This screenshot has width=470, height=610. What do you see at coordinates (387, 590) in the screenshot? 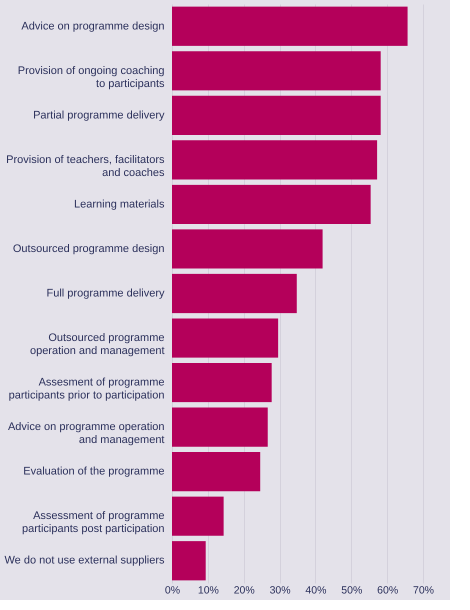
I see `x-tick-label: 60%` at bounding box center [387, 590].